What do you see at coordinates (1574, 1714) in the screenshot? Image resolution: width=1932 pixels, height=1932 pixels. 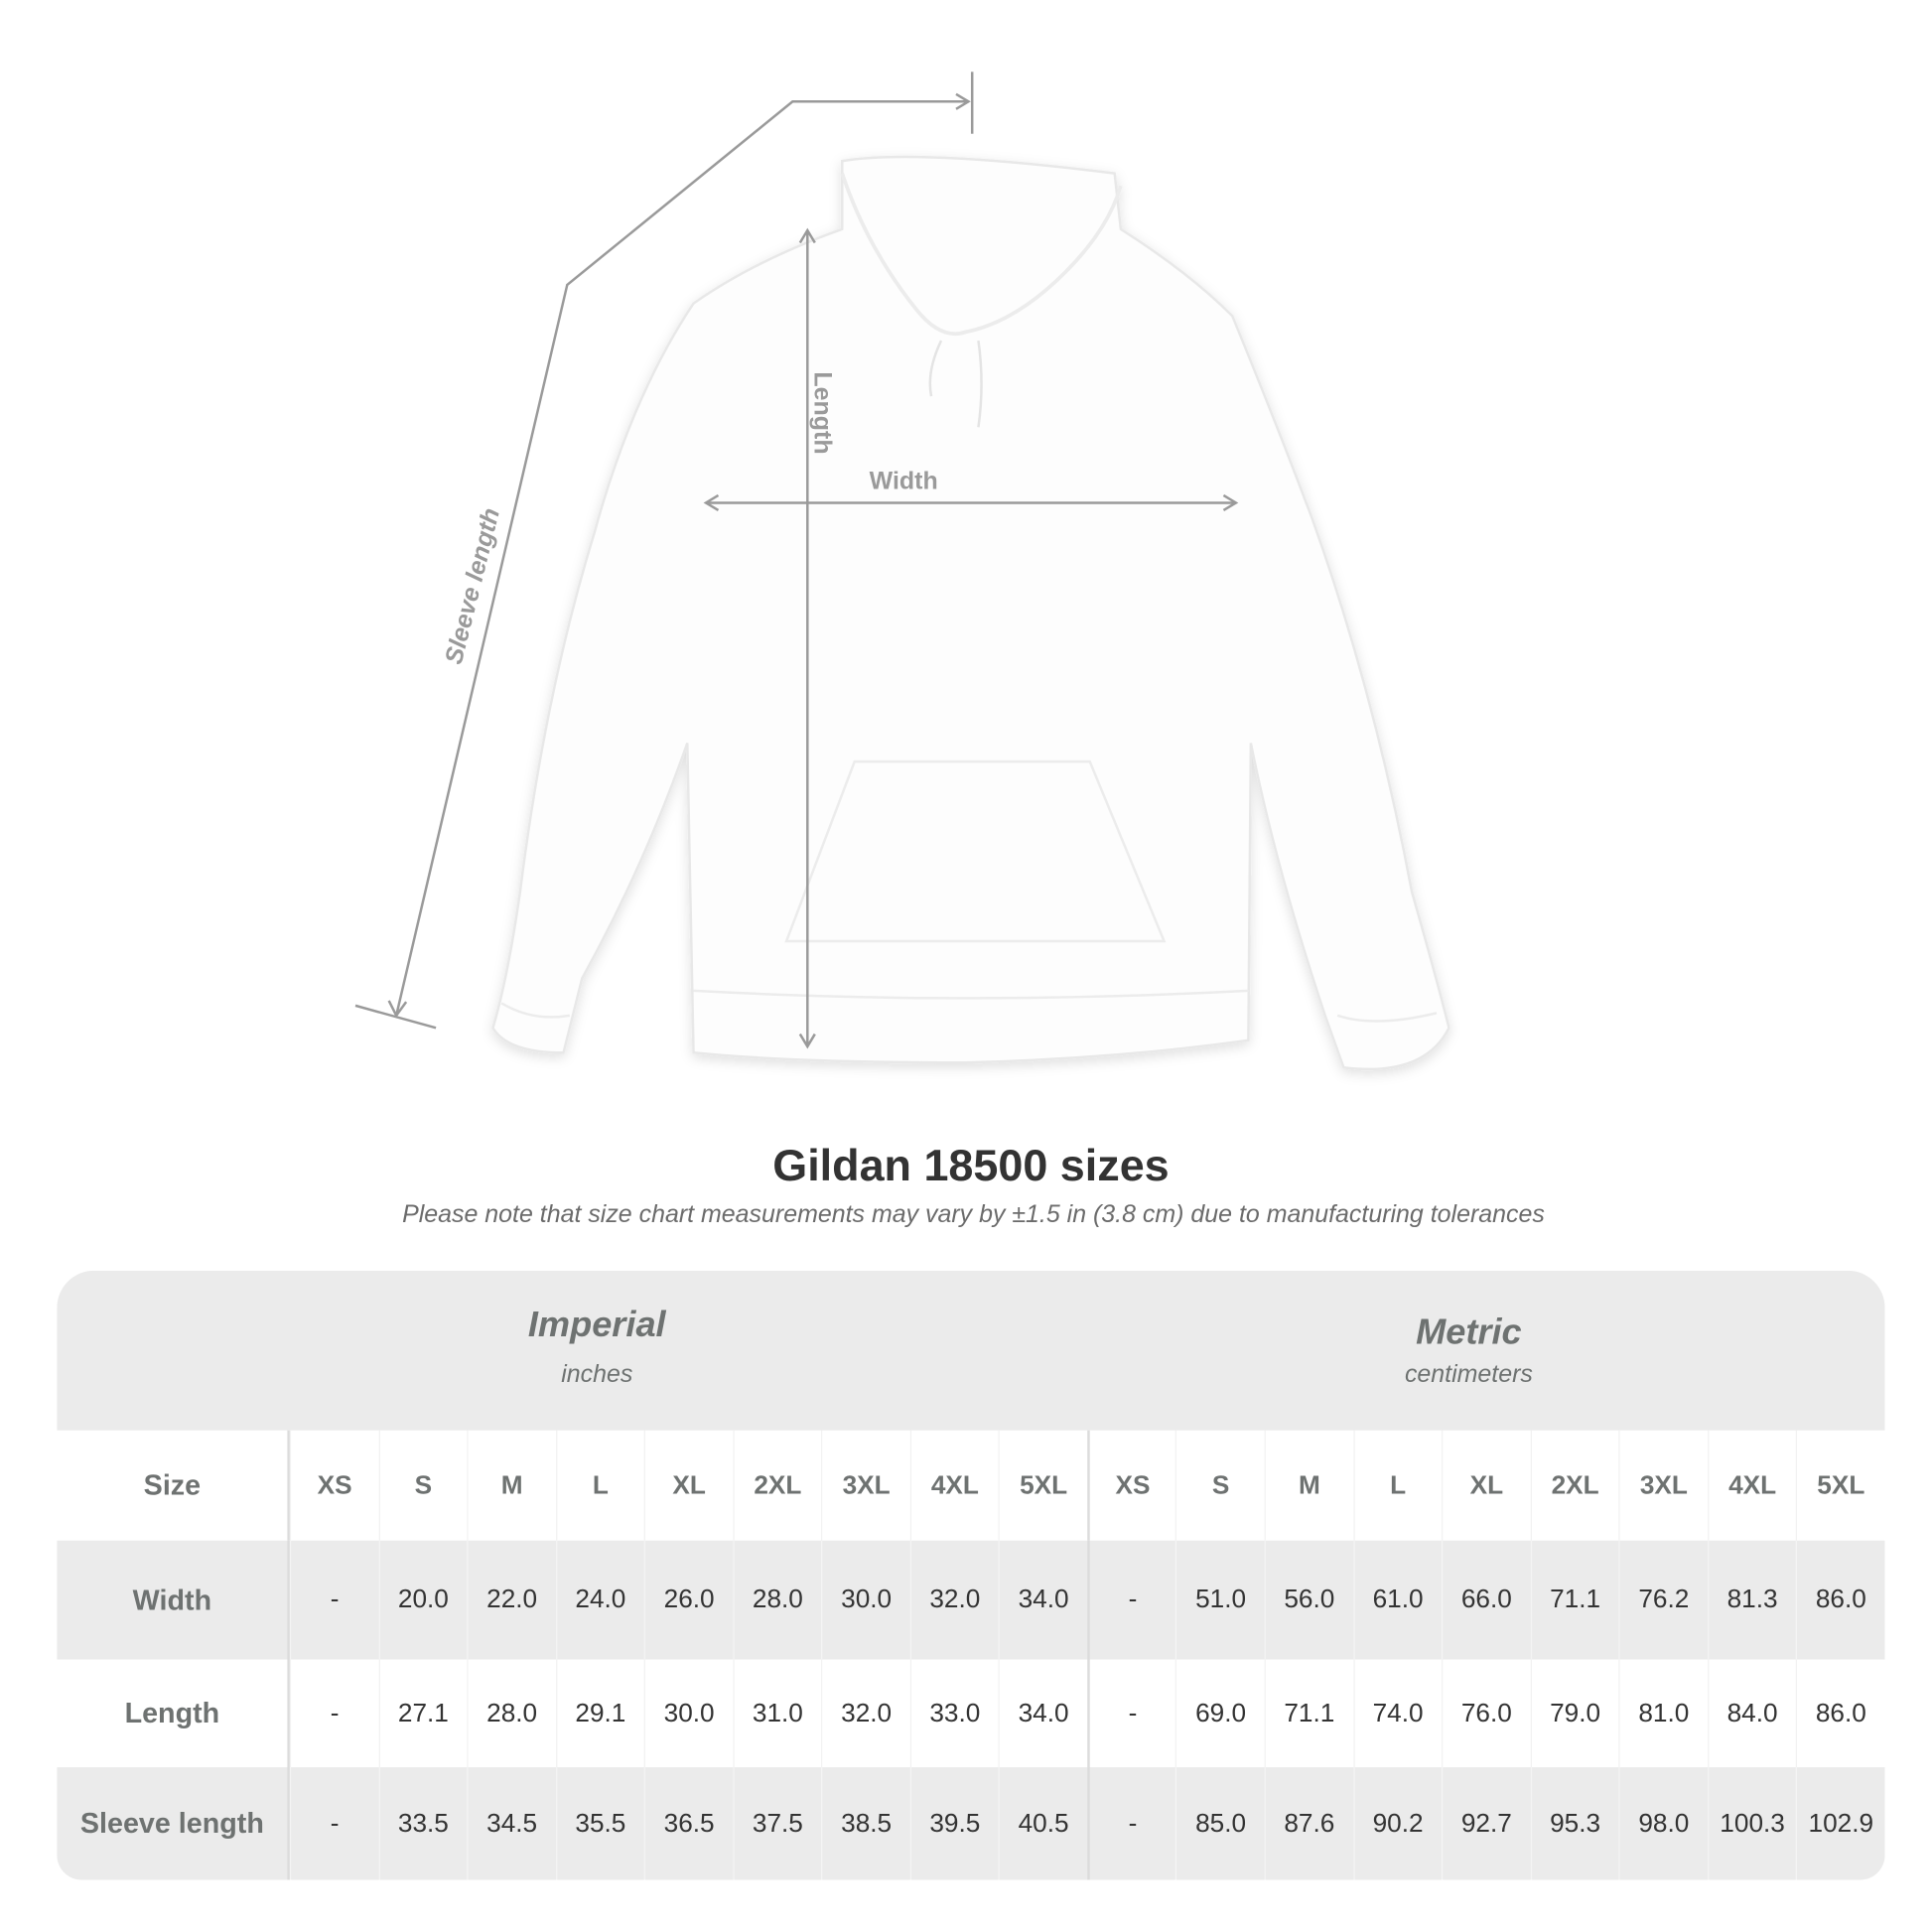 I see `metric-value-cell: 79.0` at bounding box center [1574, 1714].